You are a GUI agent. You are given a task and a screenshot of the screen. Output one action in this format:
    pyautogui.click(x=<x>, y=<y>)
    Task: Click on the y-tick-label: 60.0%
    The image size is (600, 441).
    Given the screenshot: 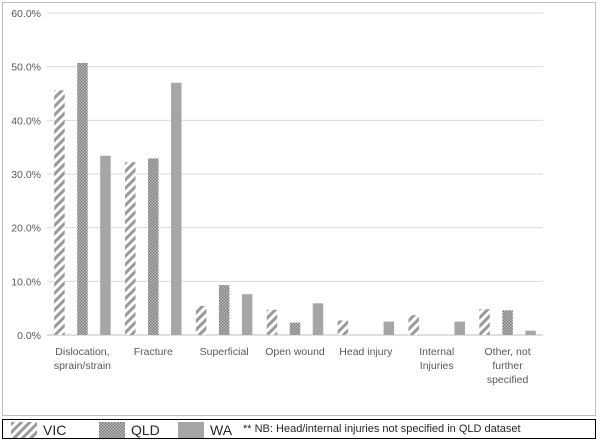 What is the action you would take?
    pyautogui.click(x=26, y=14)
    